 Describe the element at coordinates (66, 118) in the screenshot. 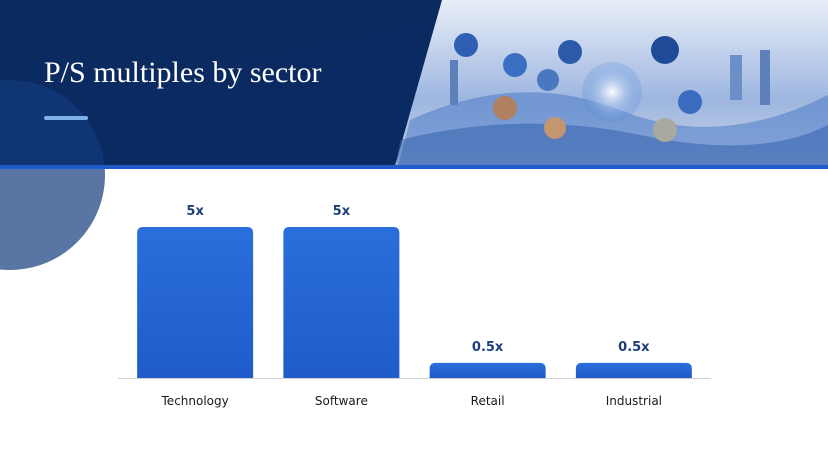

I see `title-underline` at that location.